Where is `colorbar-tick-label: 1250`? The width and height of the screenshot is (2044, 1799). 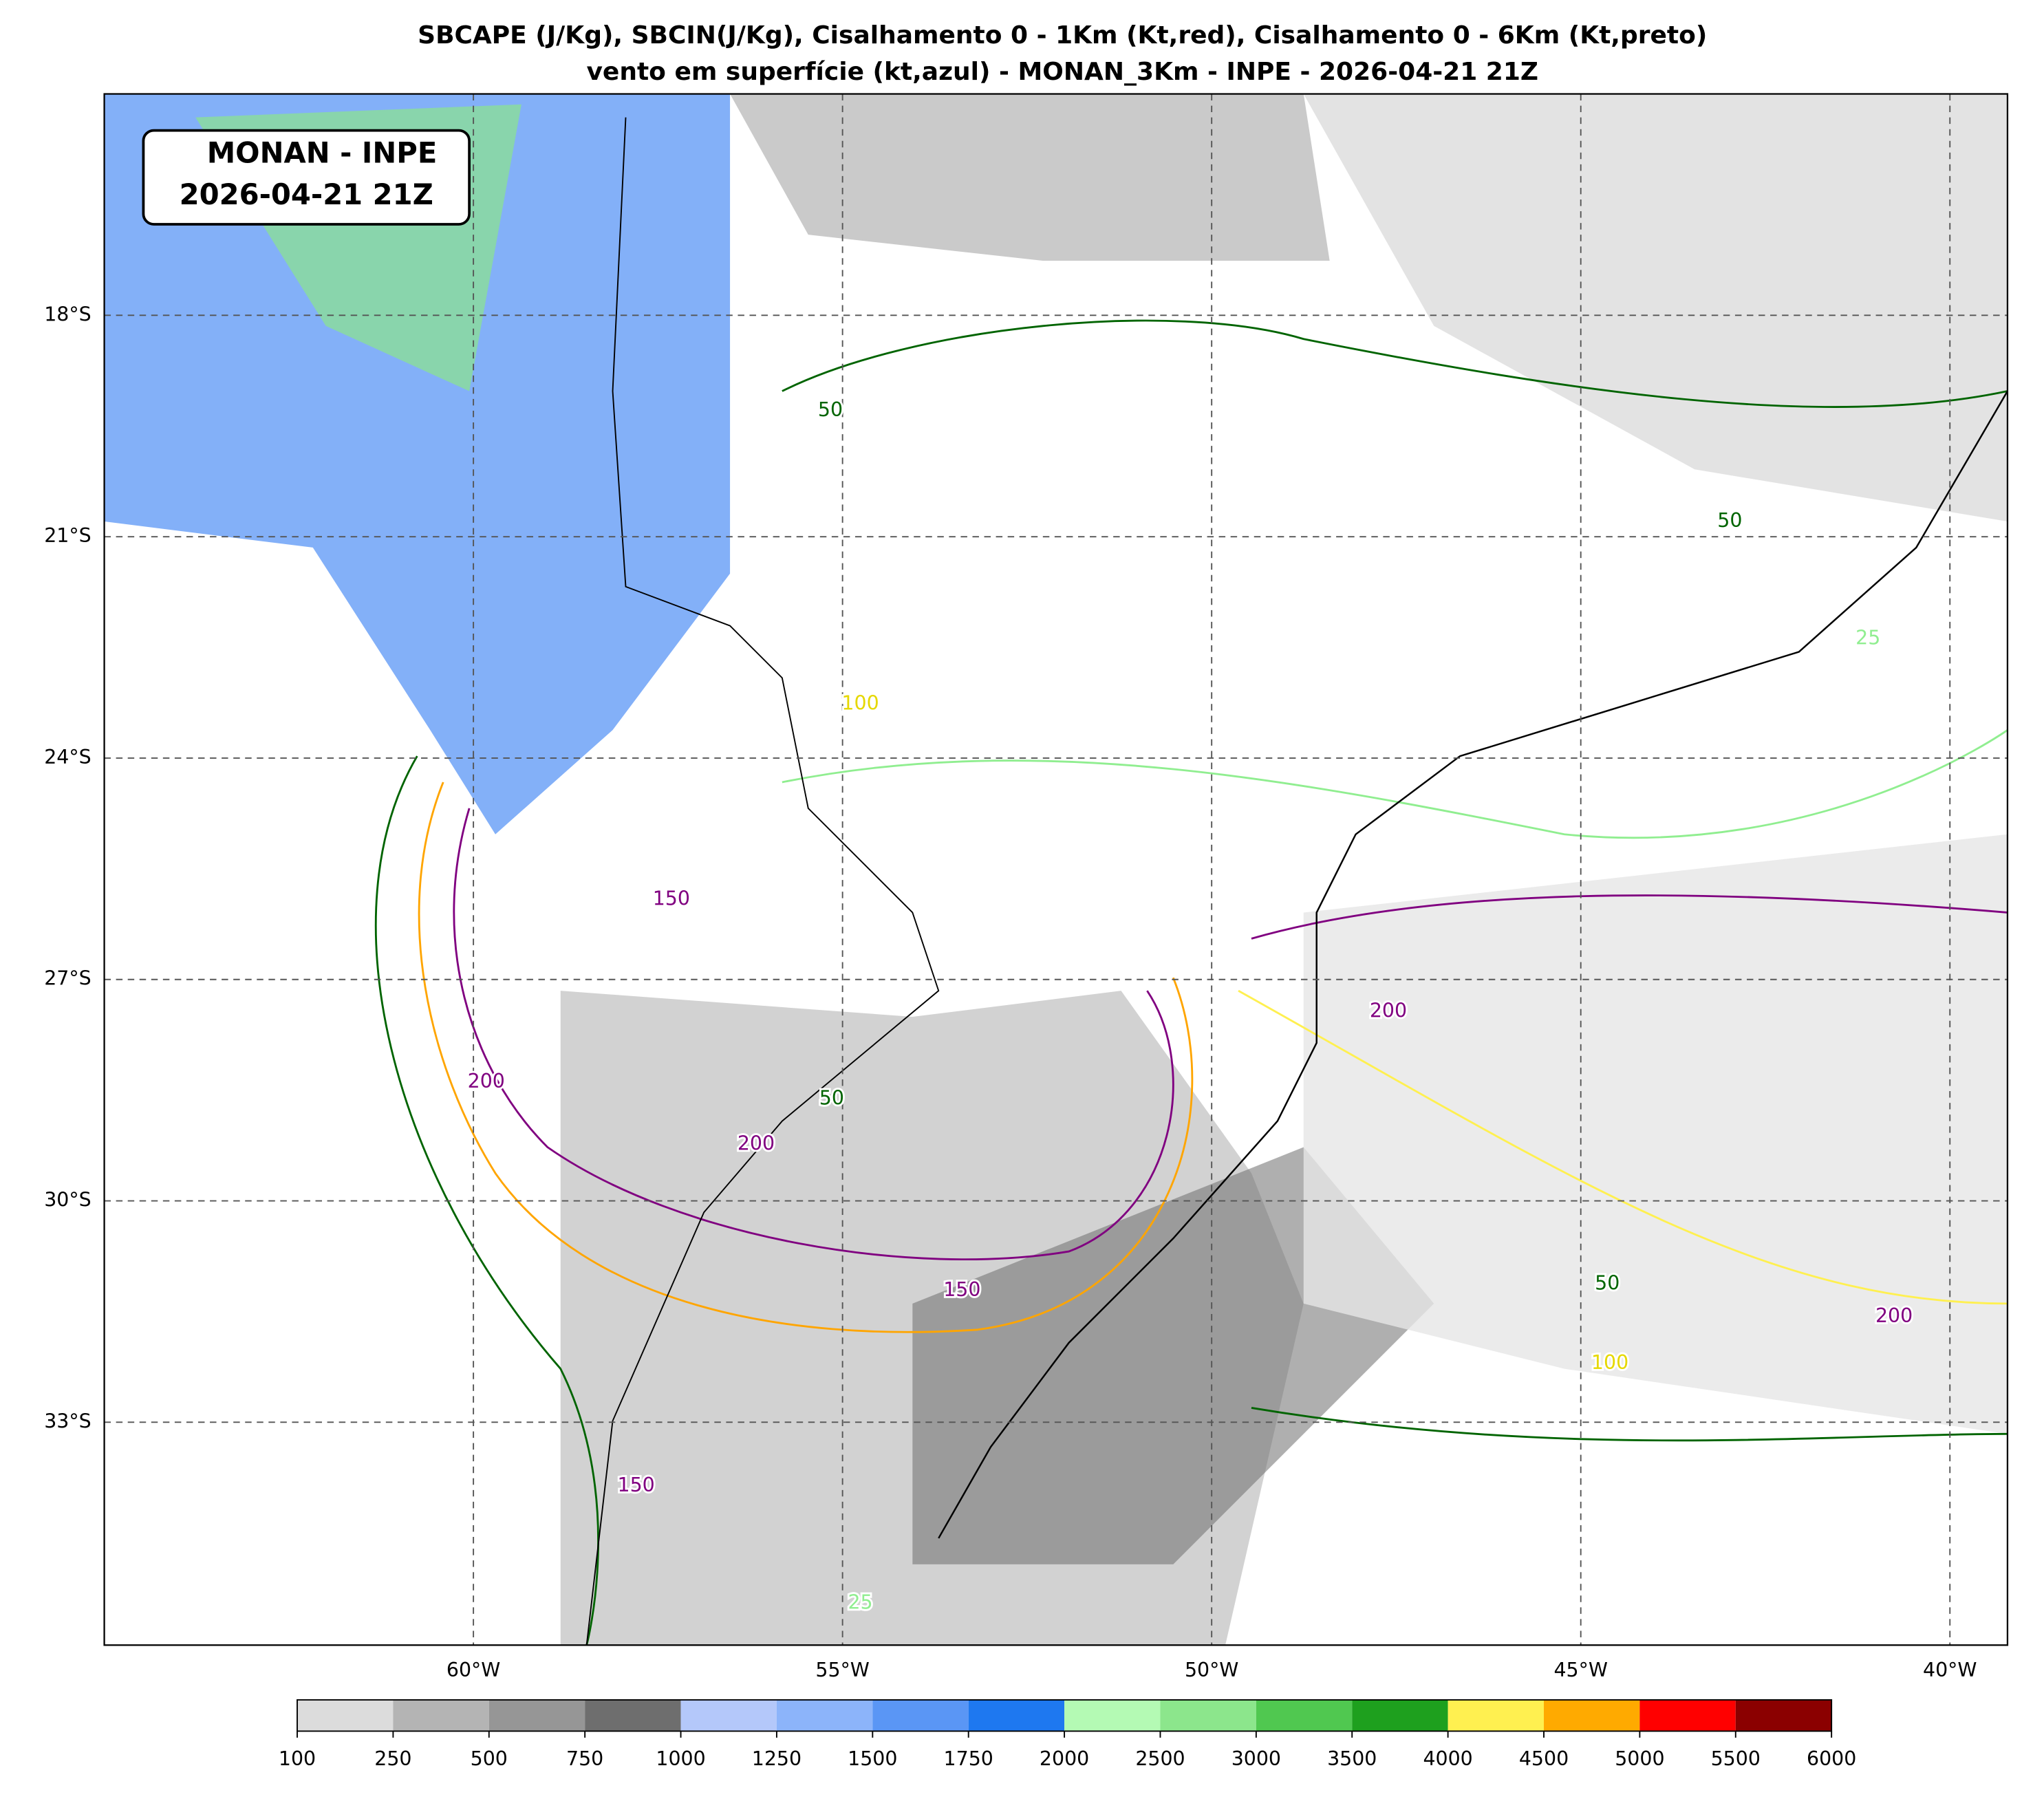
colorbar-tick-label: 1250 is located at coordinates (777, 1758).